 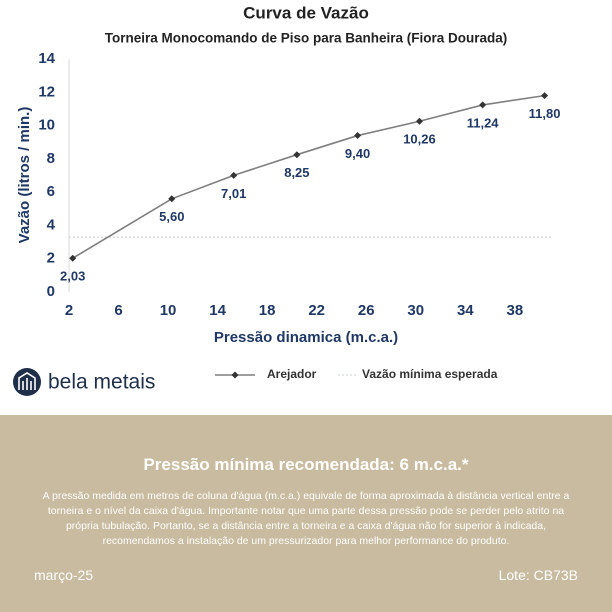 What do you see at coordinates (46, 91) in the screenshot?
I see `y-tick-label: 12` at bounding box center [46, 91].